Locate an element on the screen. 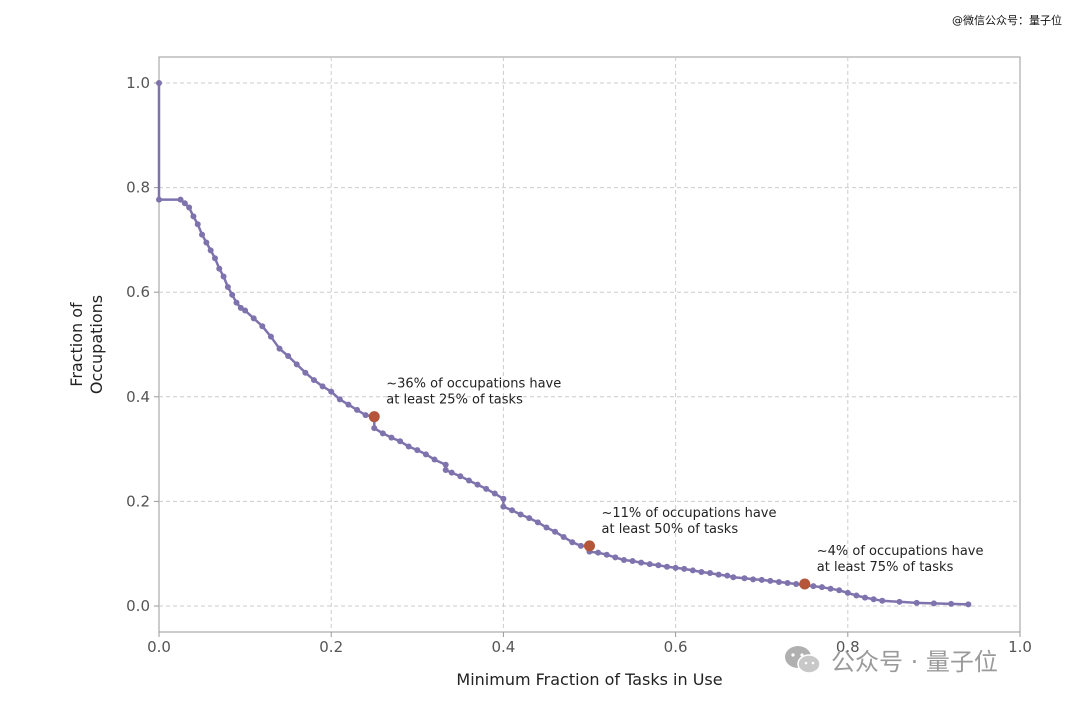 The image size is (1080, 705). y-tick-label: 0.0 is located at coordinates (138, 606).